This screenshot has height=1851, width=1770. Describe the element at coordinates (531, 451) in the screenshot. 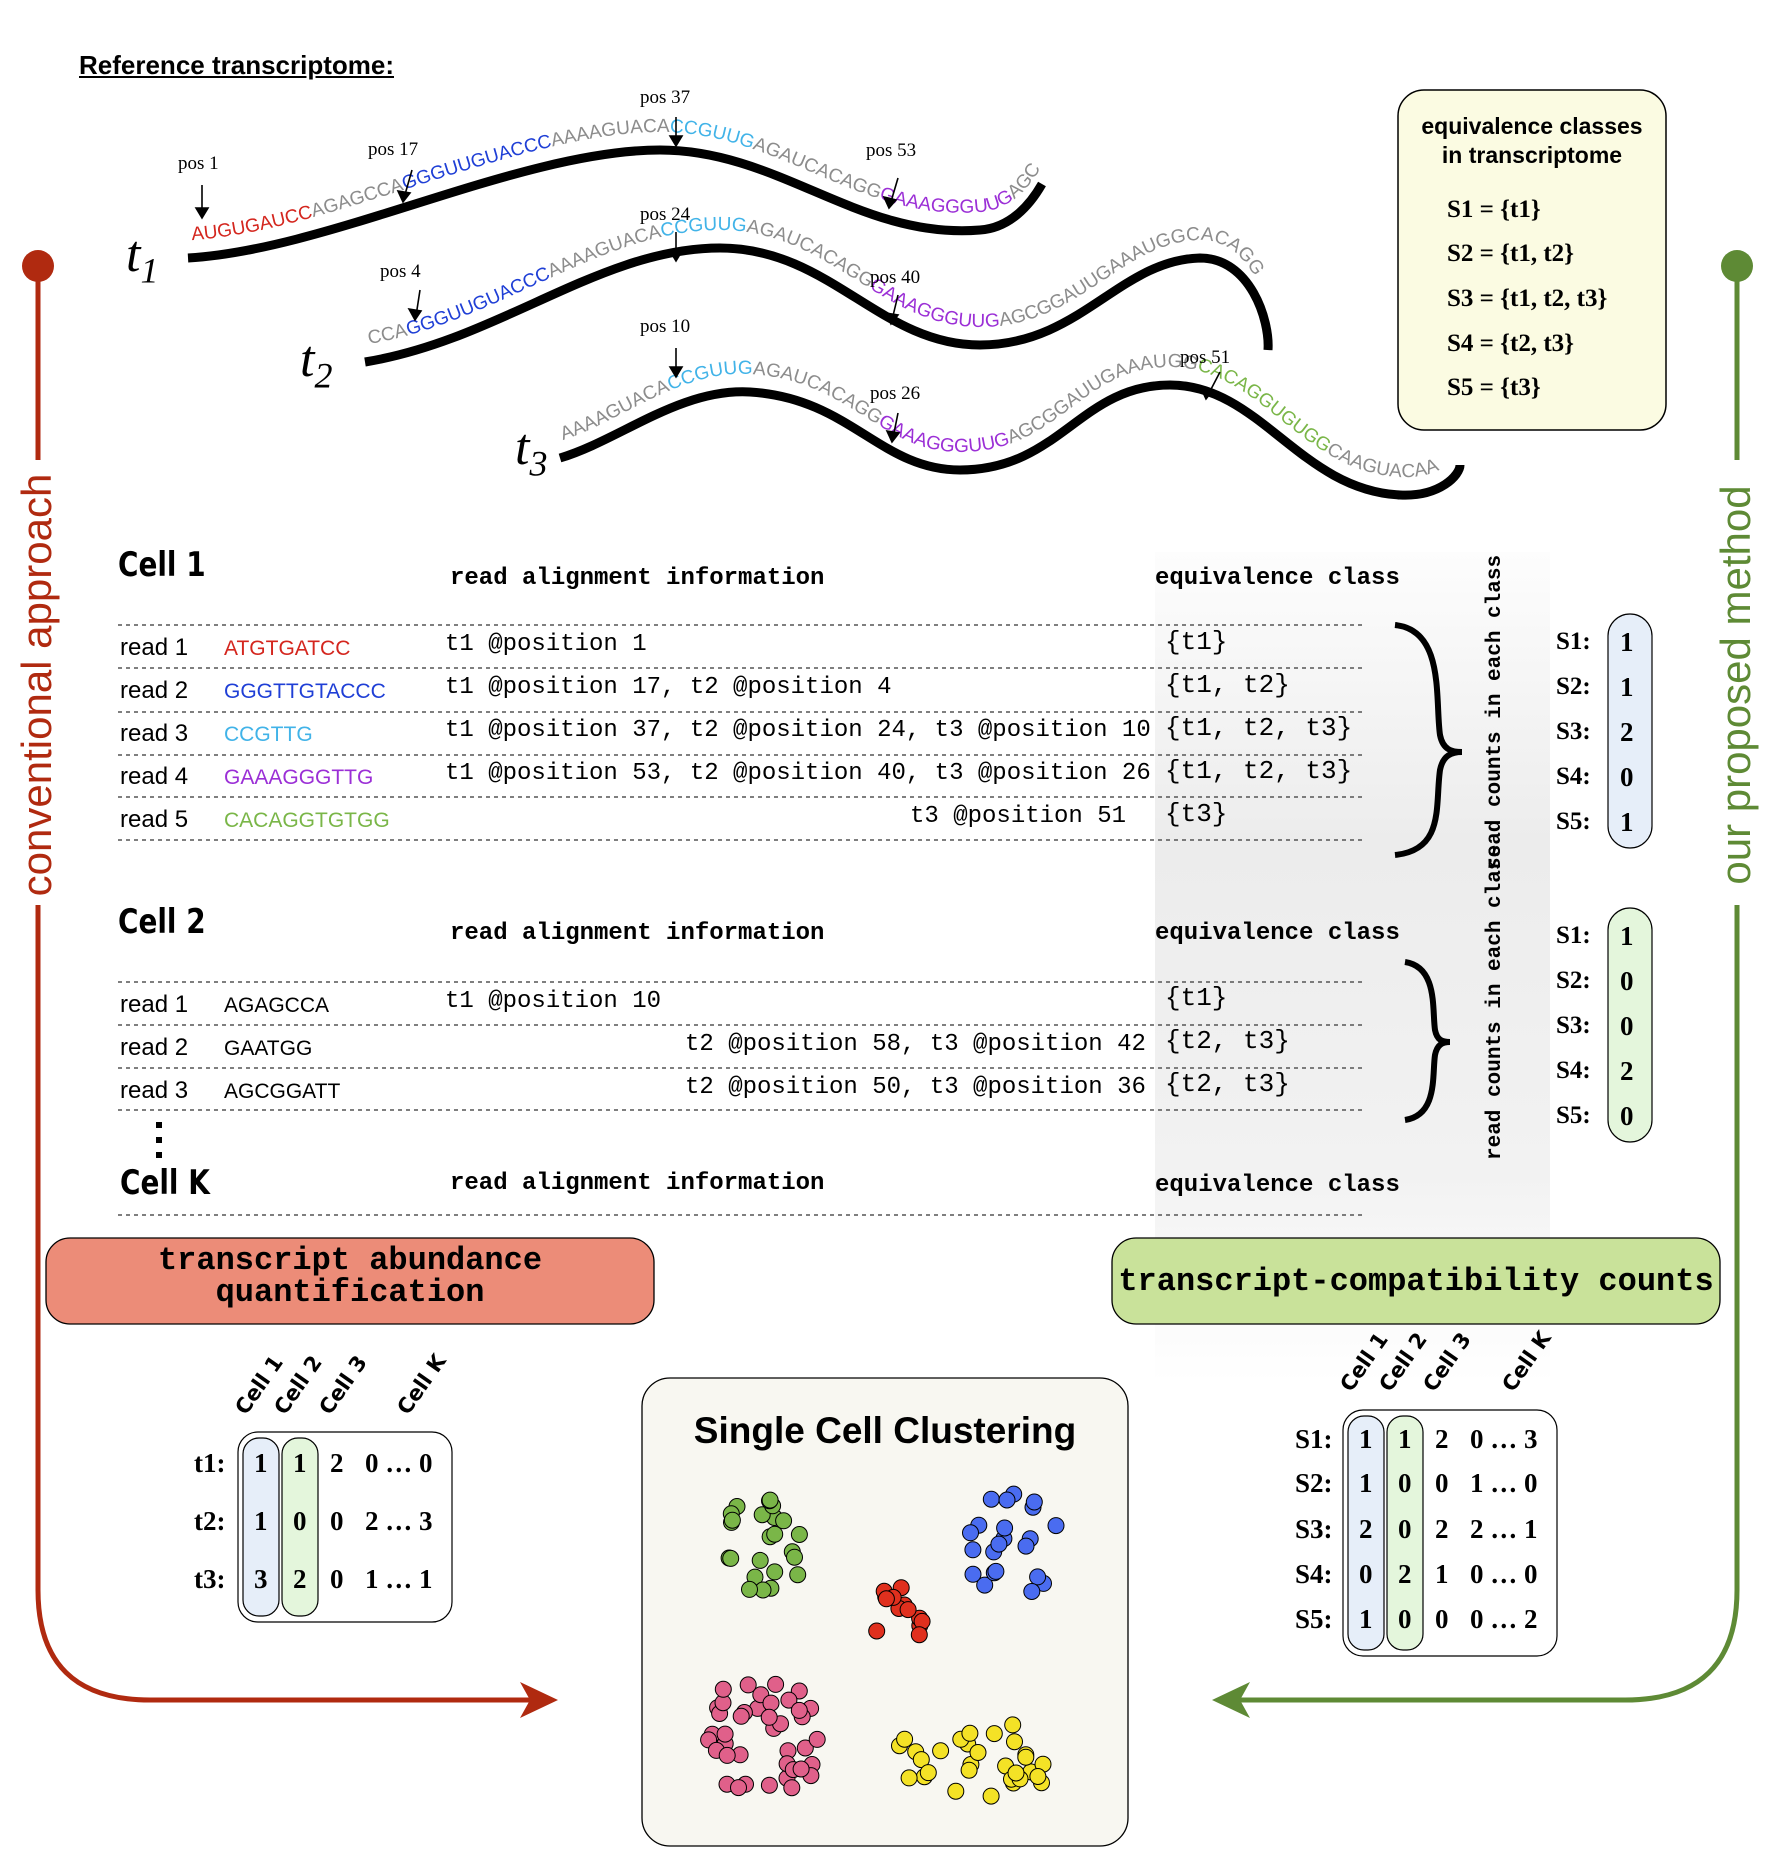

I see `transcript-t3-label: t3` at that location.